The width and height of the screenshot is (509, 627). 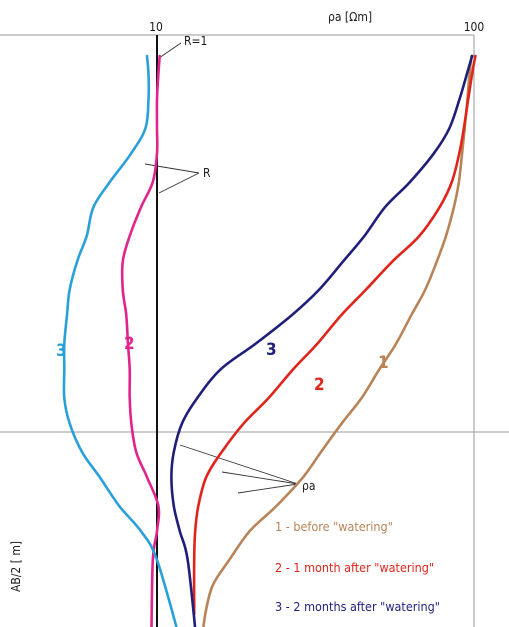 I want to click on curve-label-3-r: 3, so click(x=61, y=351).